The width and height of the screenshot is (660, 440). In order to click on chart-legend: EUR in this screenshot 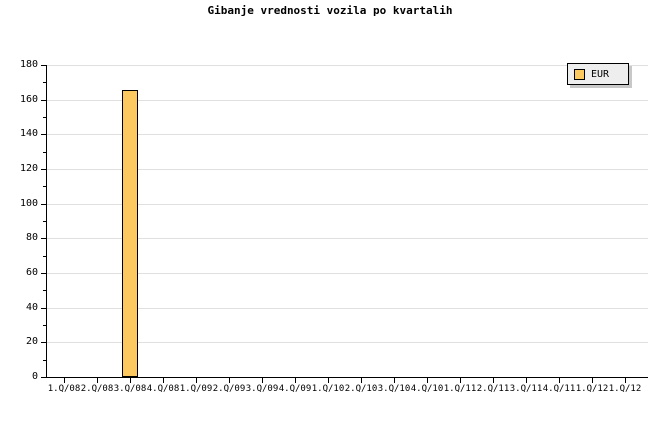, I will do `click(599, 75)`.